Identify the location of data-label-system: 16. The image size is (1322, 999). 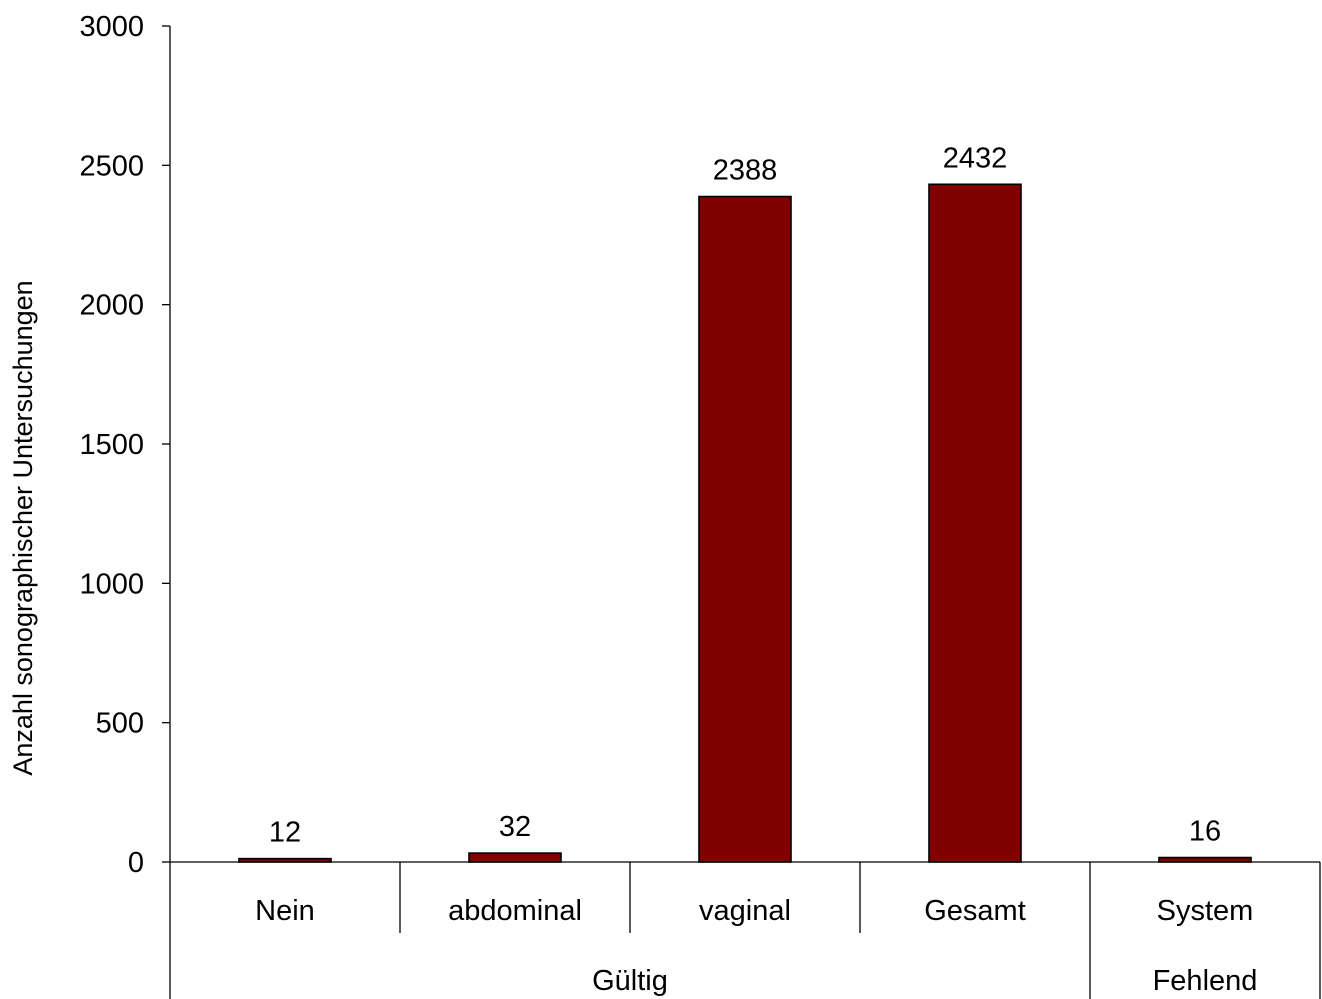
(1205, 832).